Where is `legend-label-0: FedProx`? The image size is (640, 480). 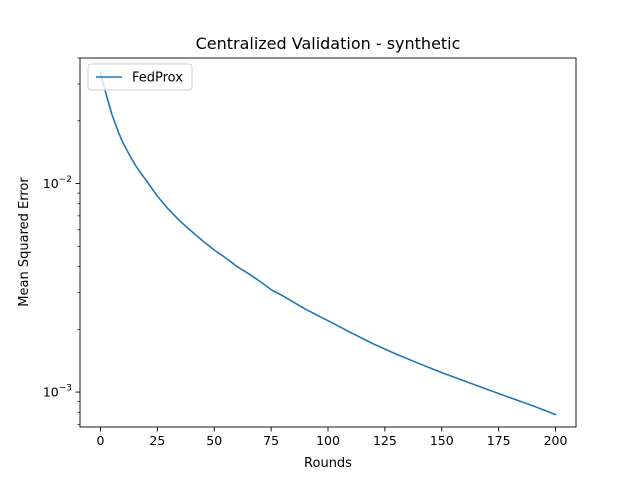
legend-label-0: FedProx is located at coordinates (157, 78).